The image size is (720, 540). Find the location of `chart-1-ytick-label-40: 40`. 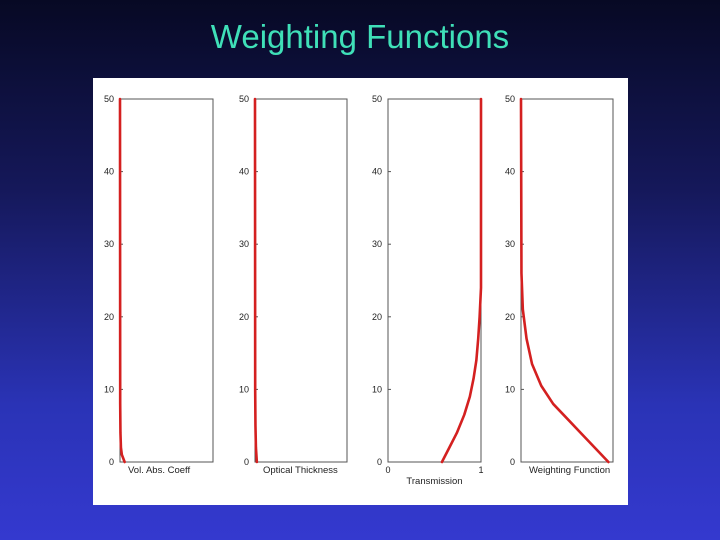

chart-1-ytick-label-40: 40 is located at coordinates (109, 172).